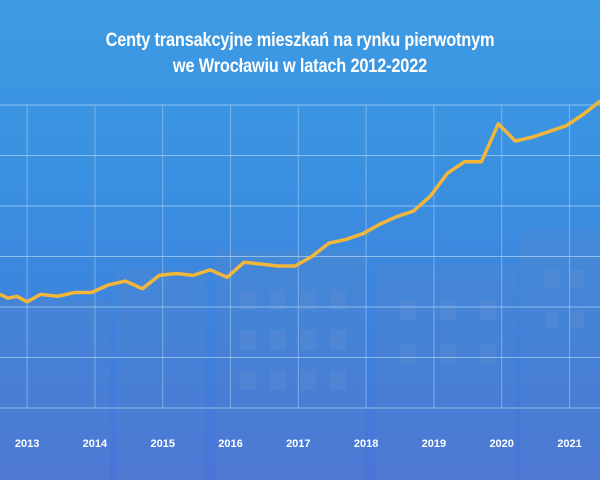 This screenshot has width=600, height=480. What do you see at coordinates (300, 66) in the screenshot?
I see `chart-title-line-2: we Wrocławiu w latach 2012-2022` at bounding box center [300, 66].